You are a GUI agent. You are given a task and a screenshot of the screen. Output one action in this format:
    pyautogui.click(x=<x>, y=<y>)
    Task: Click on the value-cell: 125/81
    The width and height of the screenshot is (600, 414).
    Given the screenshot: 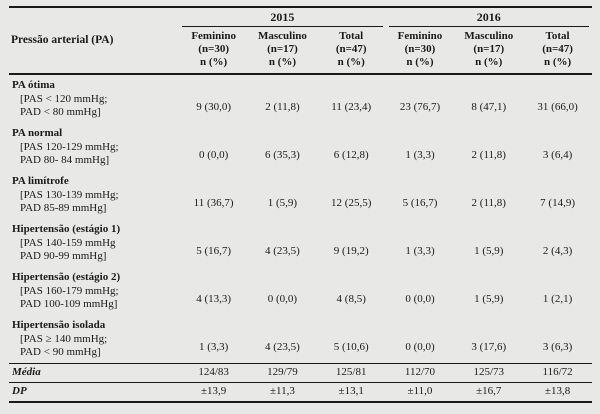 What is the action you would take?
    pyautogui.click(x=351, y=373)
    